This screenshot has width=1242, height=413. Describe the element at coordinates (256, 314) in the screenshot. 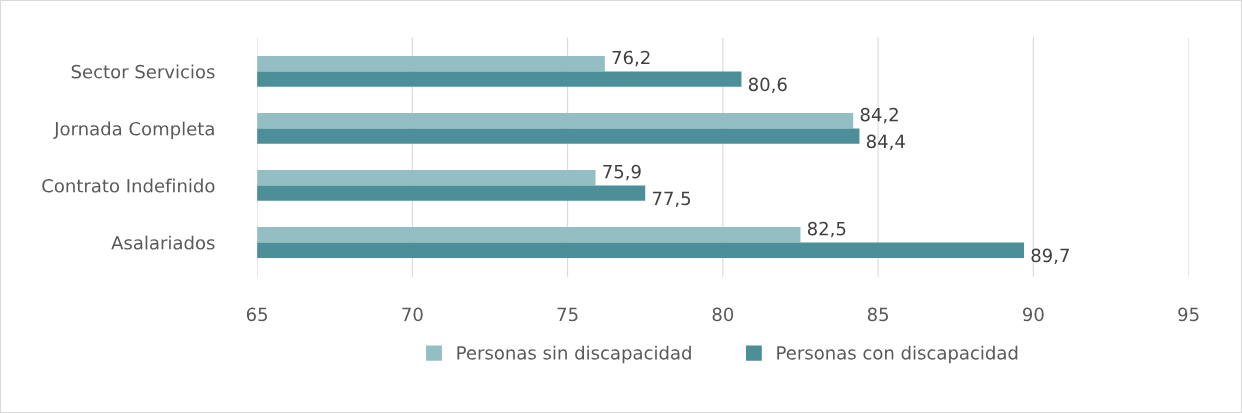

I see `x-tick-label: 65` at that location.